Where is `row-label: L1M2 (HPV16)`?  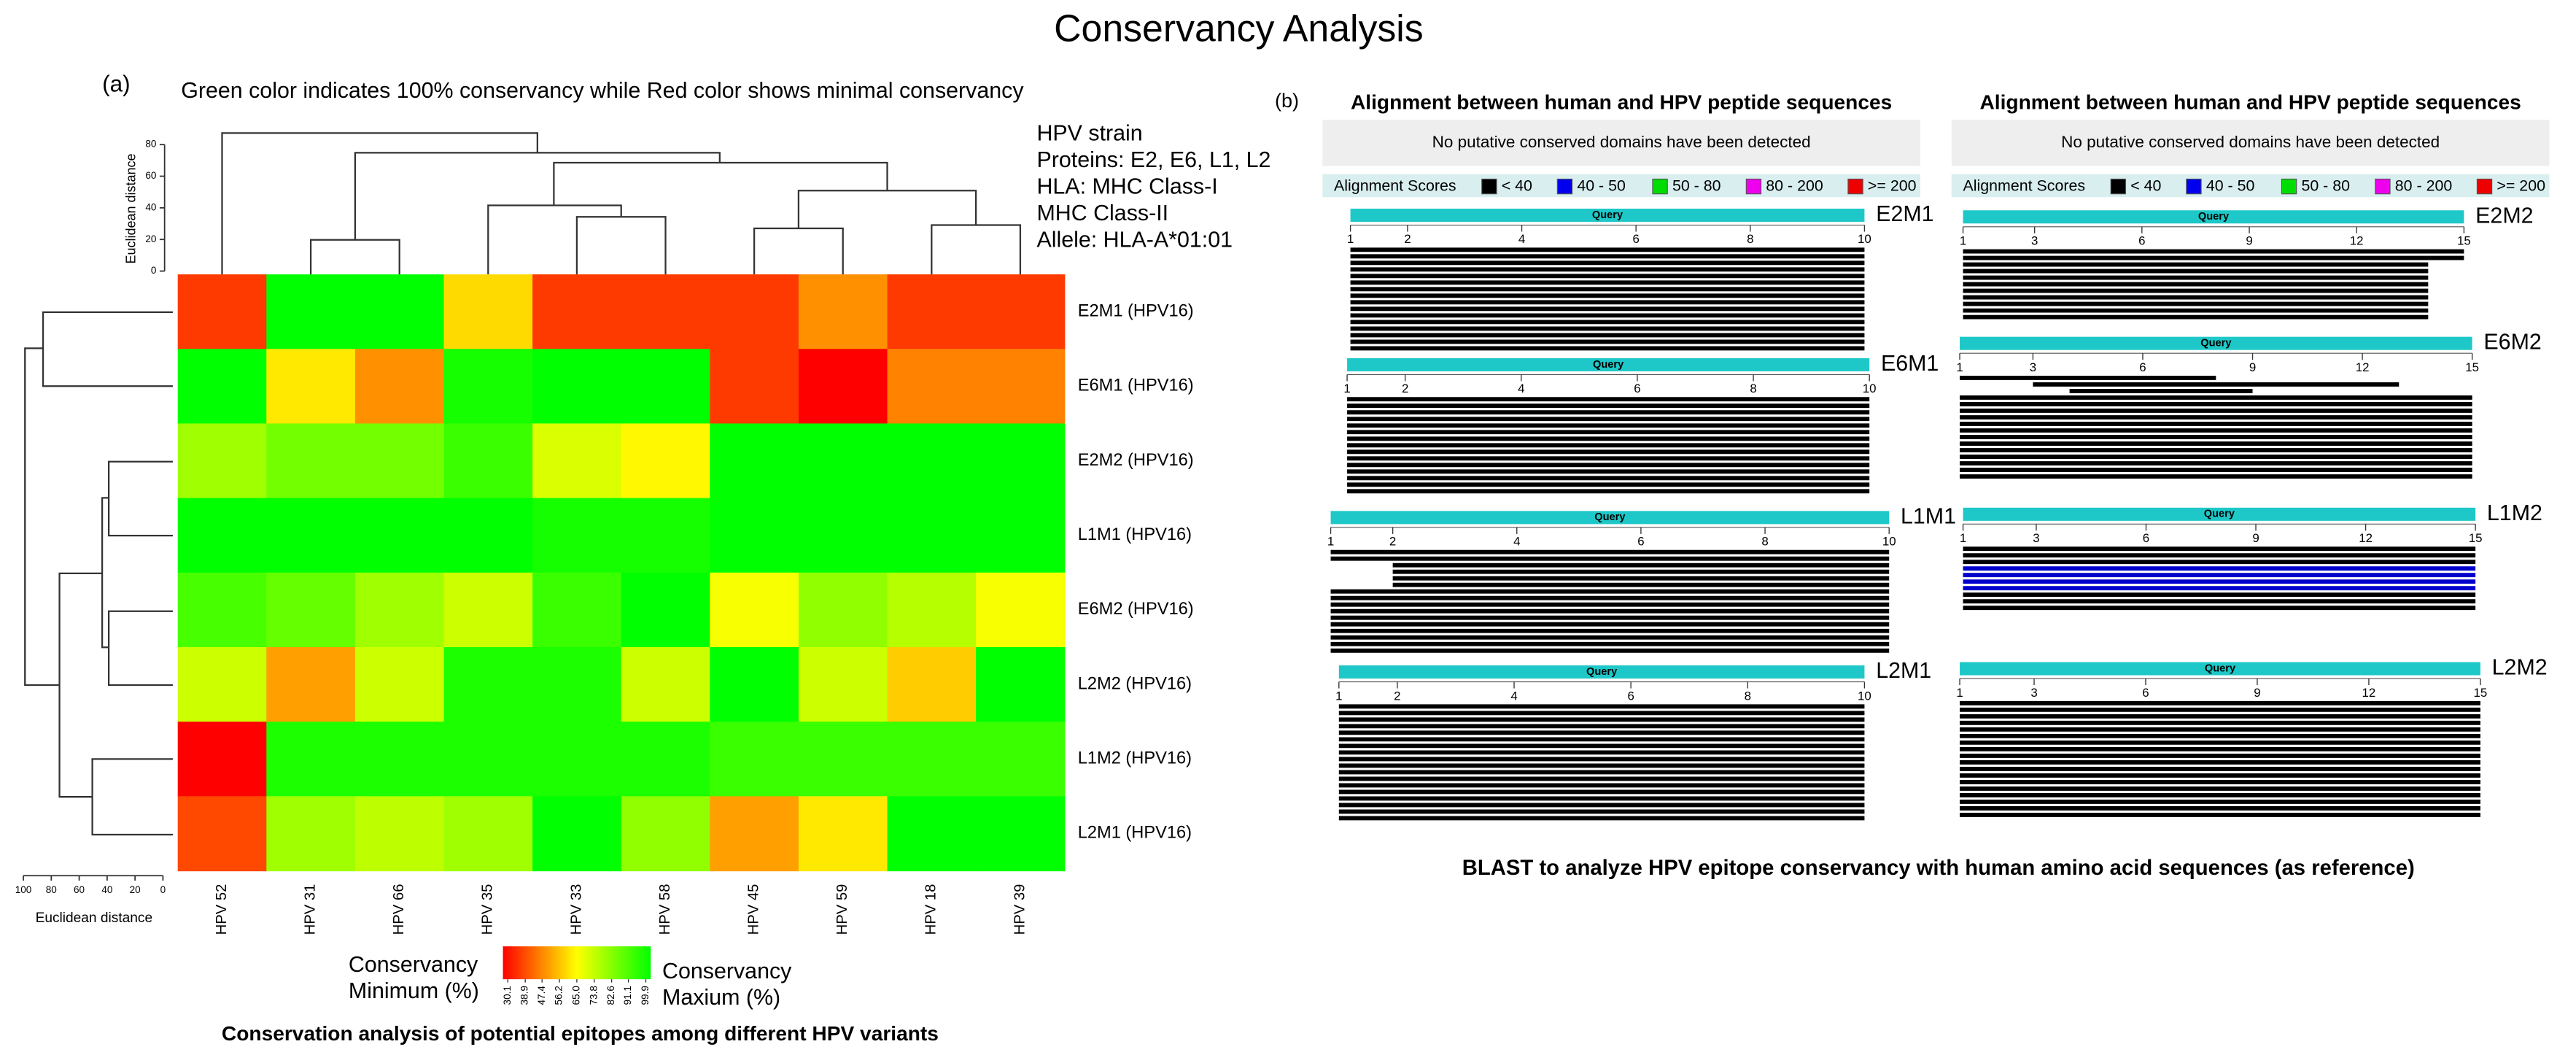
row-label: L1M2 (HPV16) is located at coordinates (1135, 758).